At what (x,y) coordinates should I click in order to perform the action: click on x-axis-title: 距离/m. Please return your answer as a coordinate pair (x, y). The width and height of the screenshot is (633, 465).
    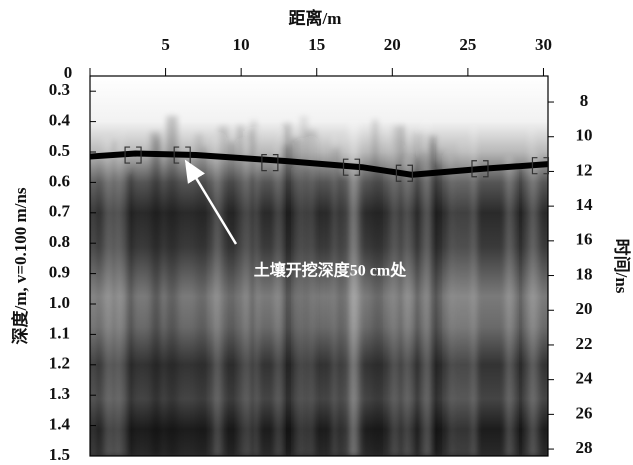
    Looking at the image, I should click on (315, 18).